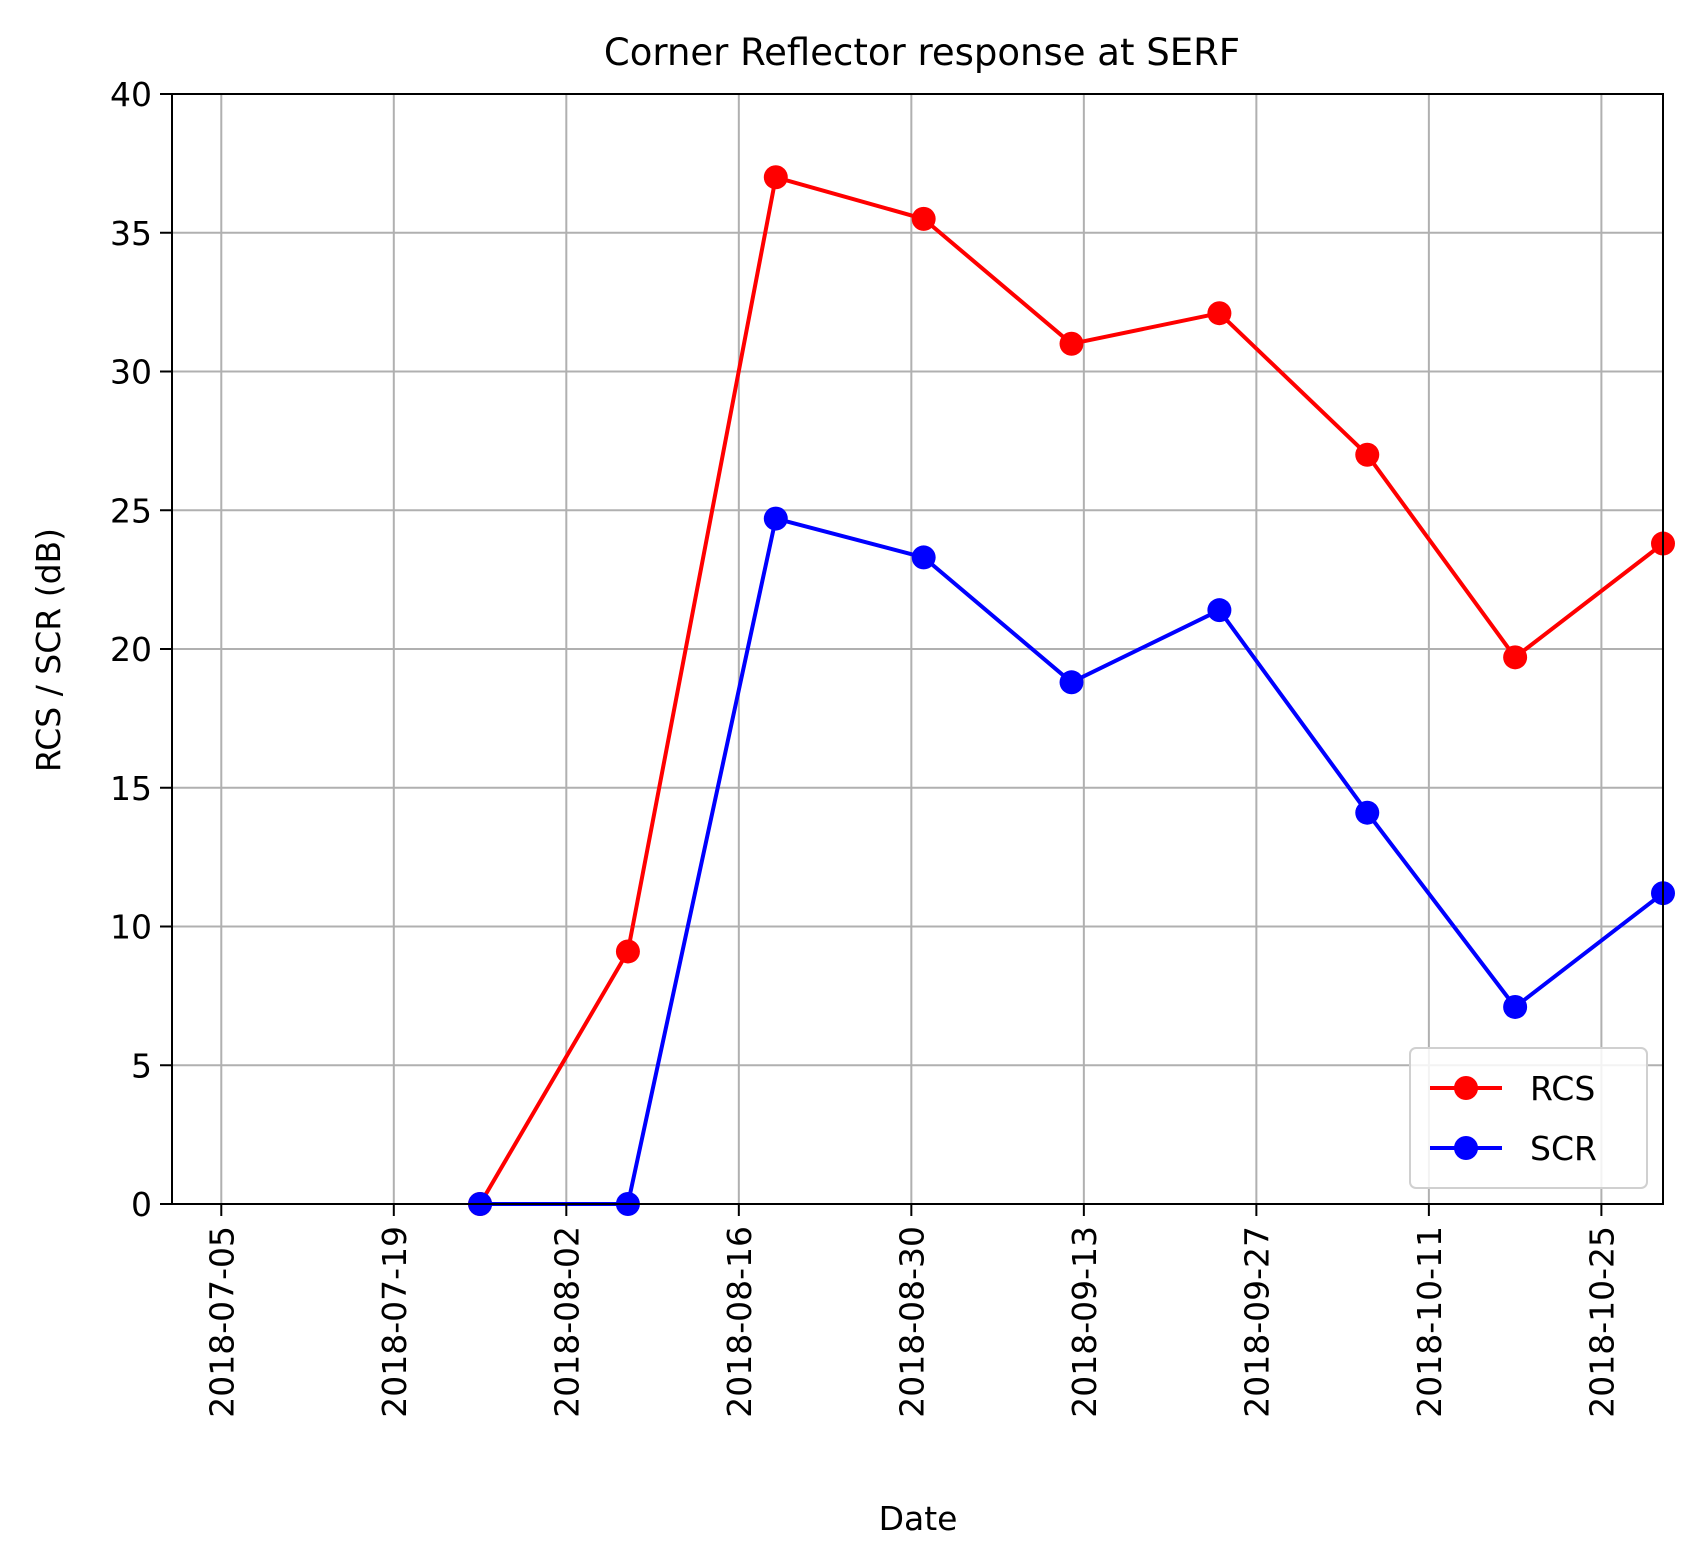  What do you see at coordinates (566, 1322) in the screenshot?
I see `x-tick-label: 2018-08-02` at bounding box center [566, 1322].